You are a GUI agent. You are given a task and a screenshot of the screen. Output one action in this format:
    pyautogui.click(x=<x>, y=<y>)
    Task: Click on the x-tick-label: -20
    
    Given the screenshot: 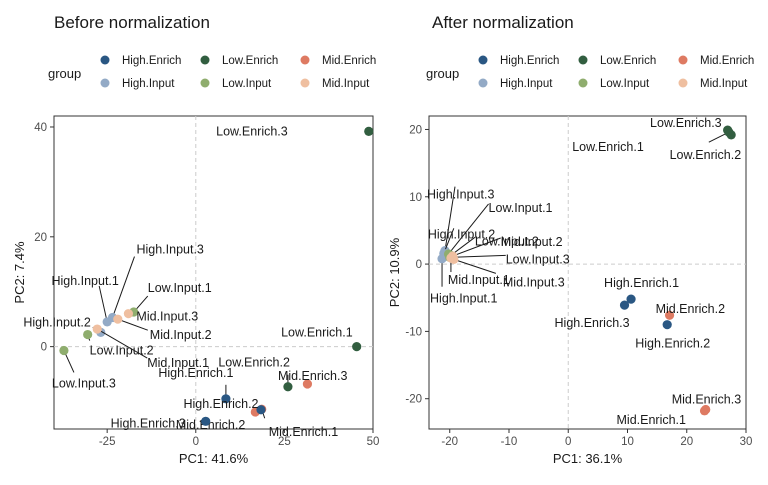 What is the action you would take?
    pyautogui.click(x=449, y=442)
    